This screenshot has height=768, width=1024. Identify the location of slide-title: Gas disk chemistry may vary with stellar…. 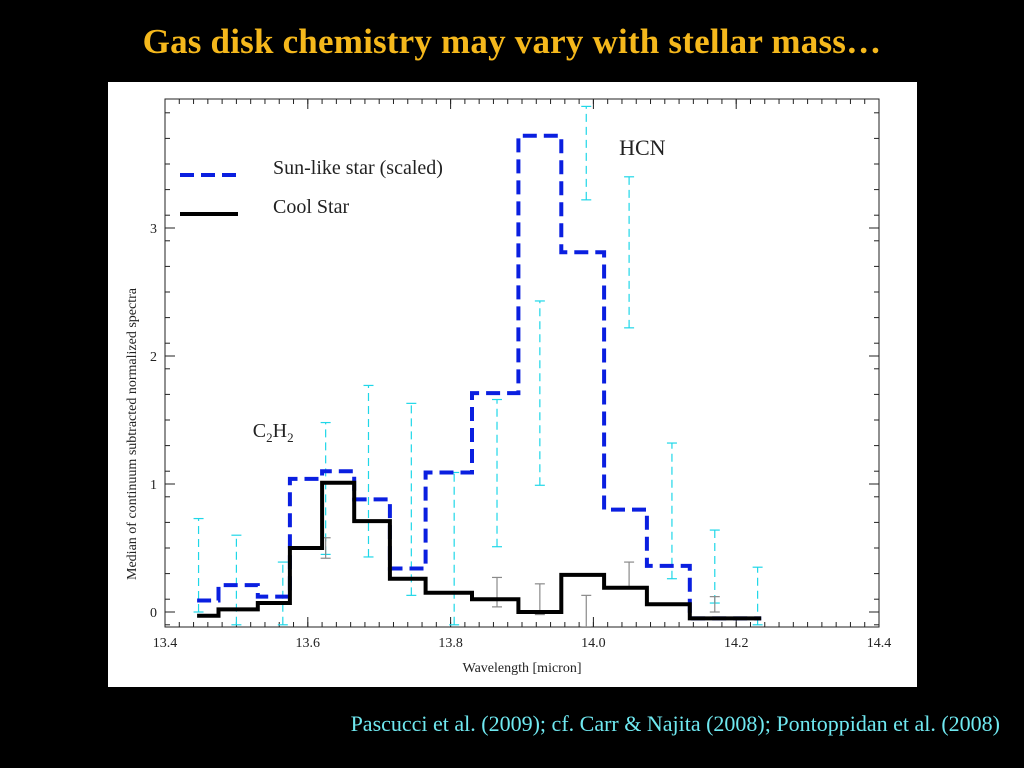
(512, 41).